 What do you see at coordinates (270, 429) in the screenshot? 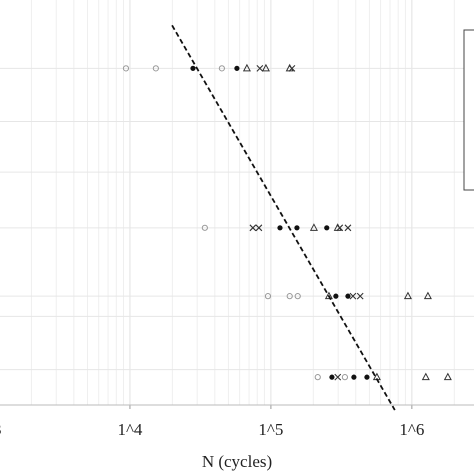
I see `x-tick-label: 1^5` at bounding box center [270, 429].